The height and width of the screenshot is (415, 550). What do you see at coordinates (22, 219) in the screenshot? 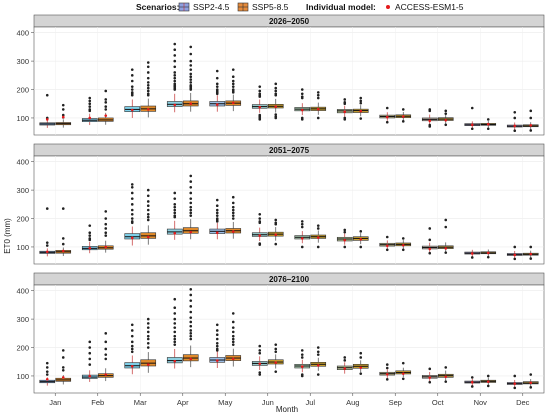
I see `y-tick-label: 200` at bounding box center [22, 219].